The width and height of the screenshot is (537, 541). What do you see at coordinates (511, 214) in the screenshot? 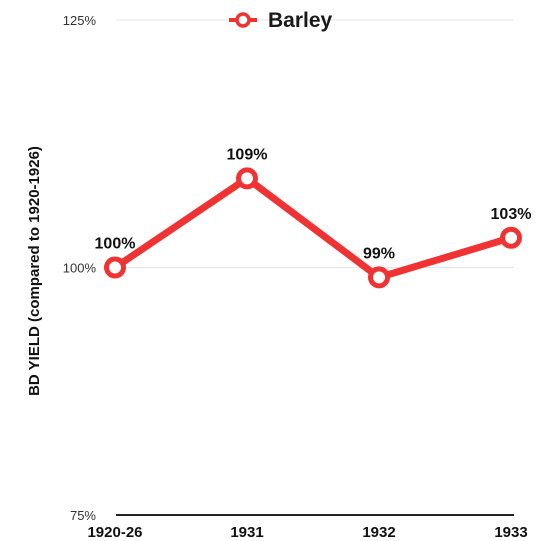
I see `data-label: 103%` at bounding box center [511, 214].